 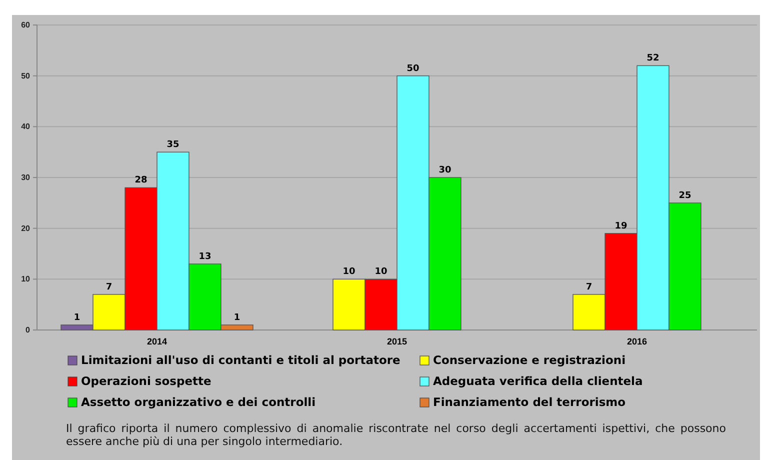 What do you see at coordinates (241, 360) in the screenshot?
I see `legend-label: Limitazioni all'uso di contanti e titoli al portatore` at bounding box center [241, 360].